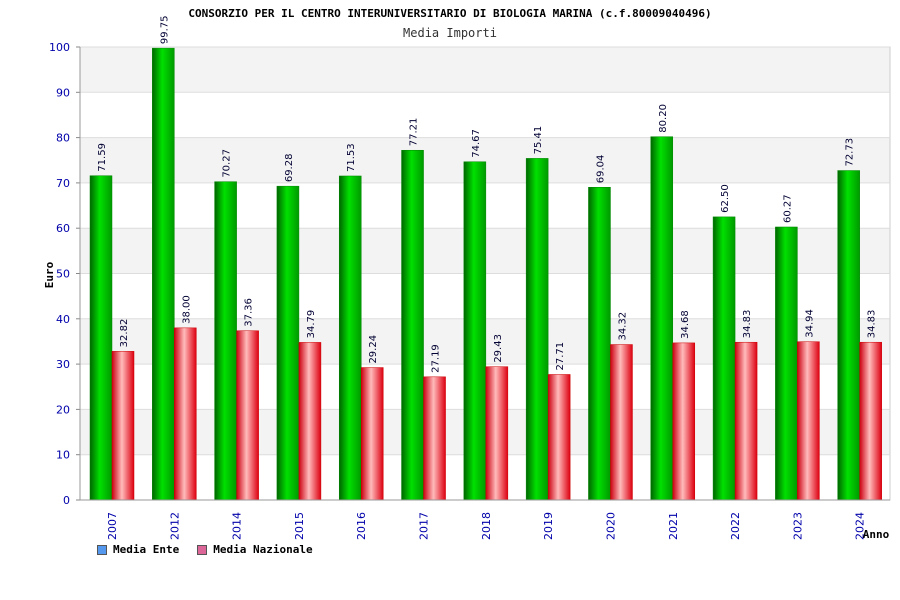 The image size is (900, 600). What do you see at coordinates (102, 157) in the screenshot?
I see `data-label: 71.59` at bounding box center [102, 157].